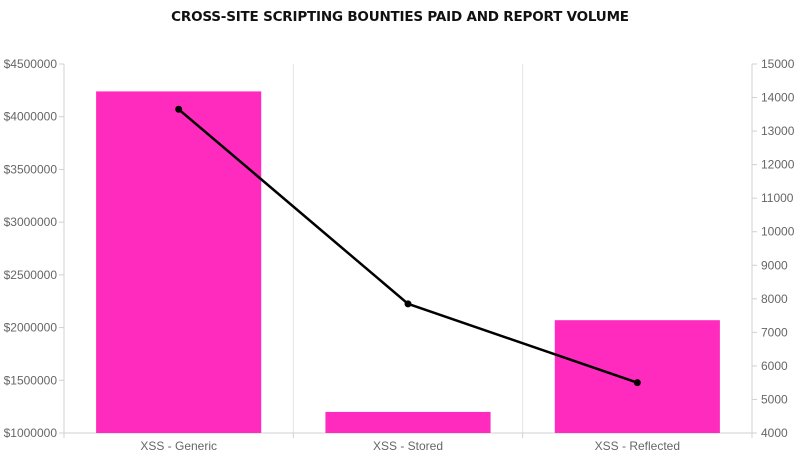 The height and width of the screenshot is (455, 800). What do you see at coordinates (637, 446) in the screenshot?
I see `x-tick-label: XSS - Reflected` at bounding box center [637, 446].